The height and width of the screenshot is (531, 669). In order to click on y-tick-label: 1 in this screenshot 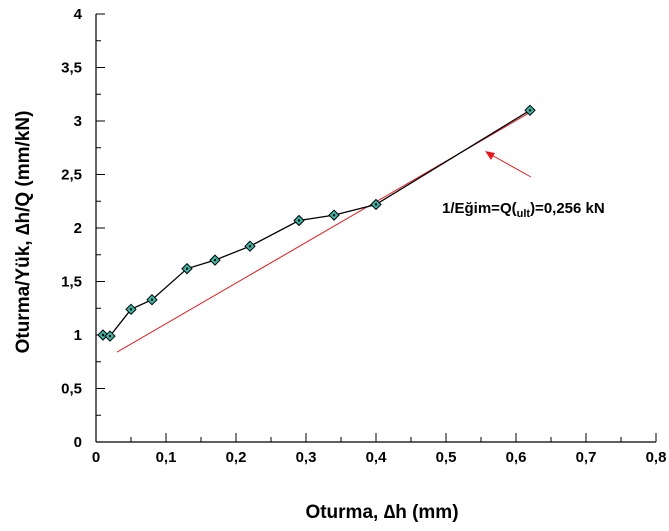, I will do `click(78, 335)`.